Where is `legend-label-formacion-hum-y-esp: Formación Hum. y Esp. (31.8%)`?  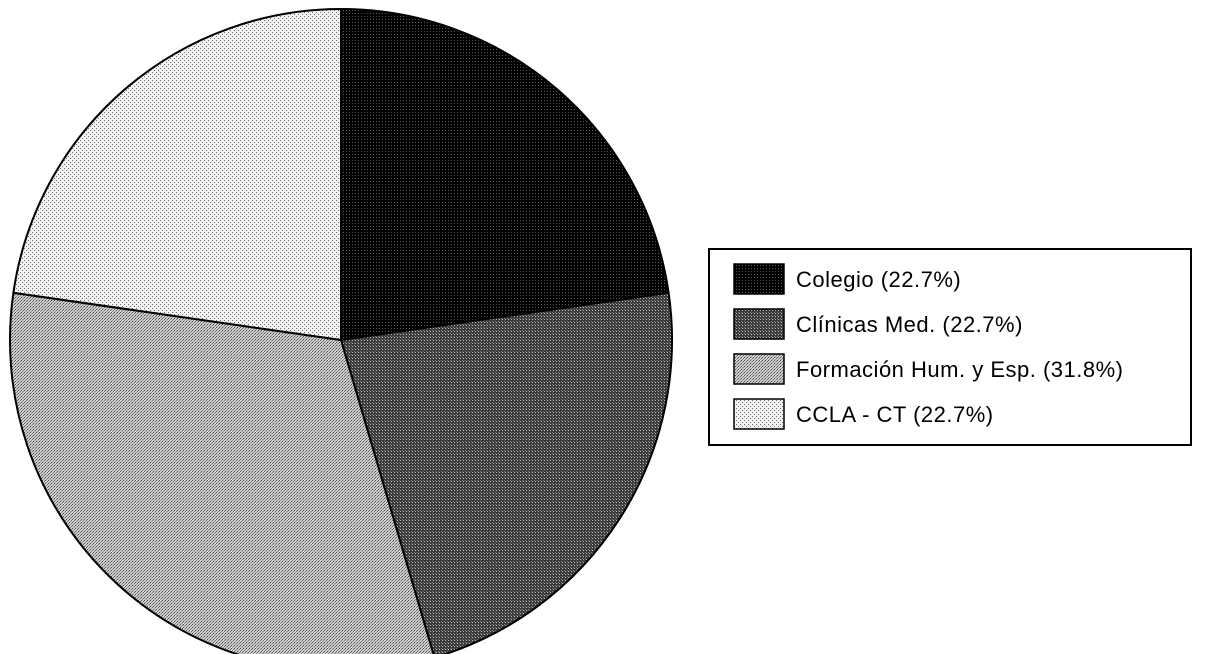 legend-label-formacion-hum-y-esp: Formación Hum. y Esp. (31.8%) is located at coordinates (959, 369).